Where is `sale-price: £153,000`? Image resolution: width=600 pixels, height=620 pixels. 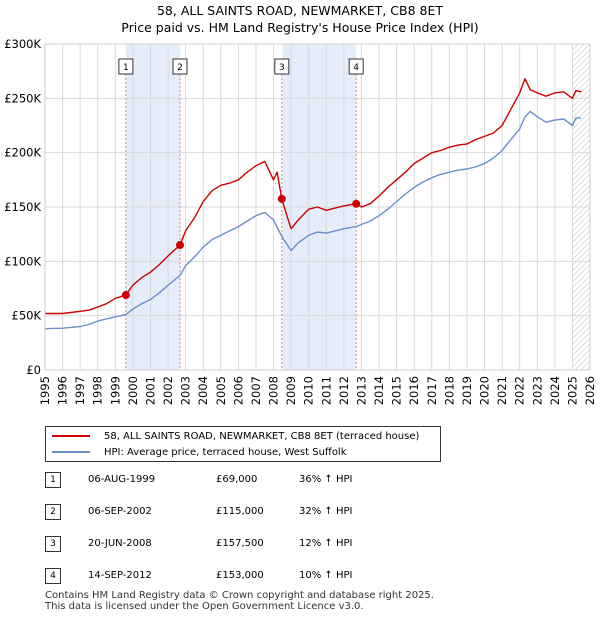 sale-price: £153,000 is located at coordinates (240, 575).